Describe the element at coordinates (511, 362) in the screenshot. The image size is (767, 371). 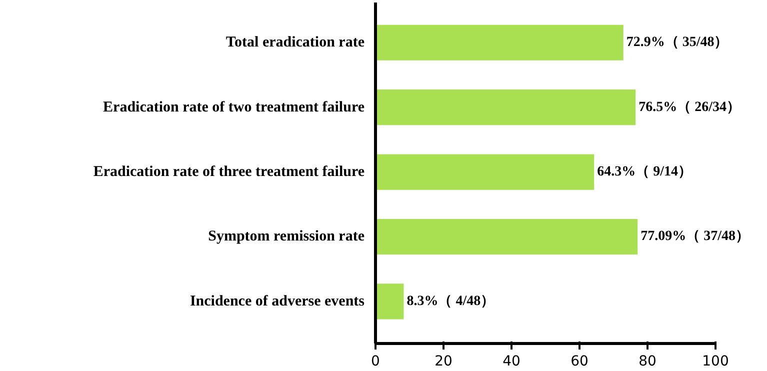
I see `x-tick-label: 40` at that location.